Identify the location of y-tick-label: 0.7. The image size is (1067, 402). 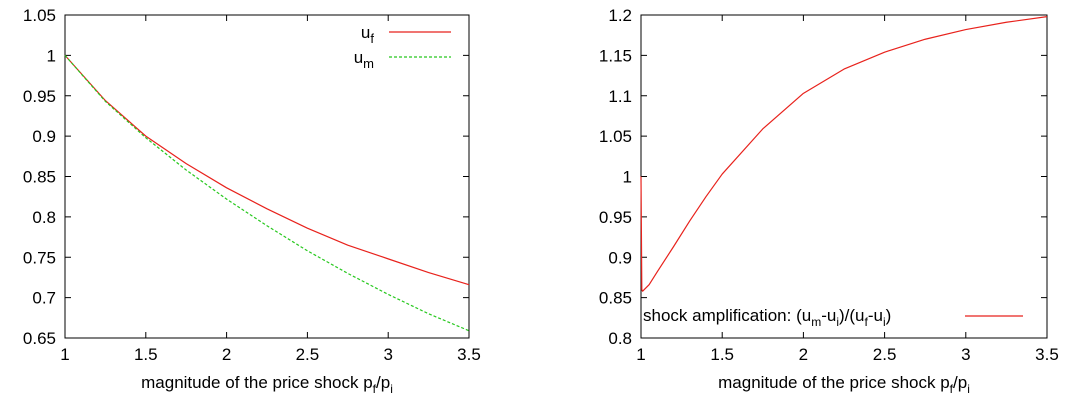
(44, 298).